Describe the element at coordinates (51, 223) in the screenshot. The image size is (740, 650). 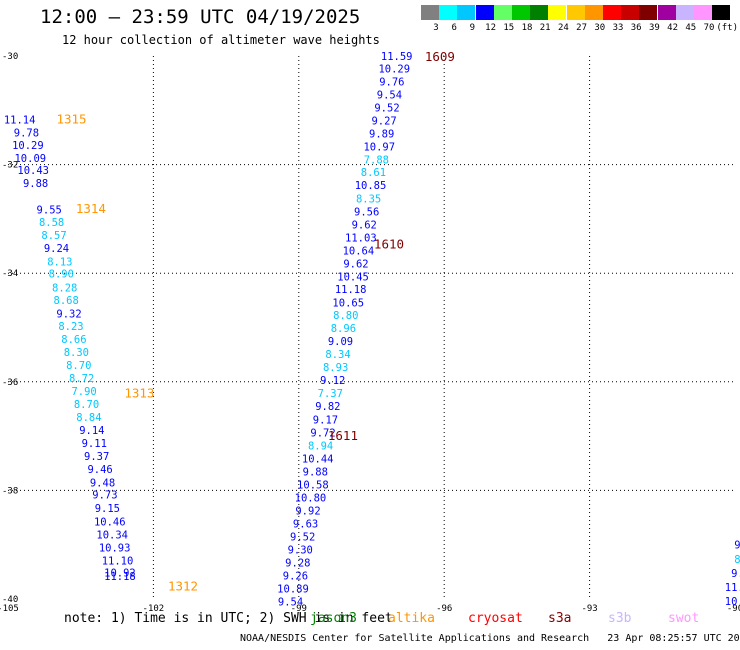
I see `wave-height-point: 8.58` at that location.